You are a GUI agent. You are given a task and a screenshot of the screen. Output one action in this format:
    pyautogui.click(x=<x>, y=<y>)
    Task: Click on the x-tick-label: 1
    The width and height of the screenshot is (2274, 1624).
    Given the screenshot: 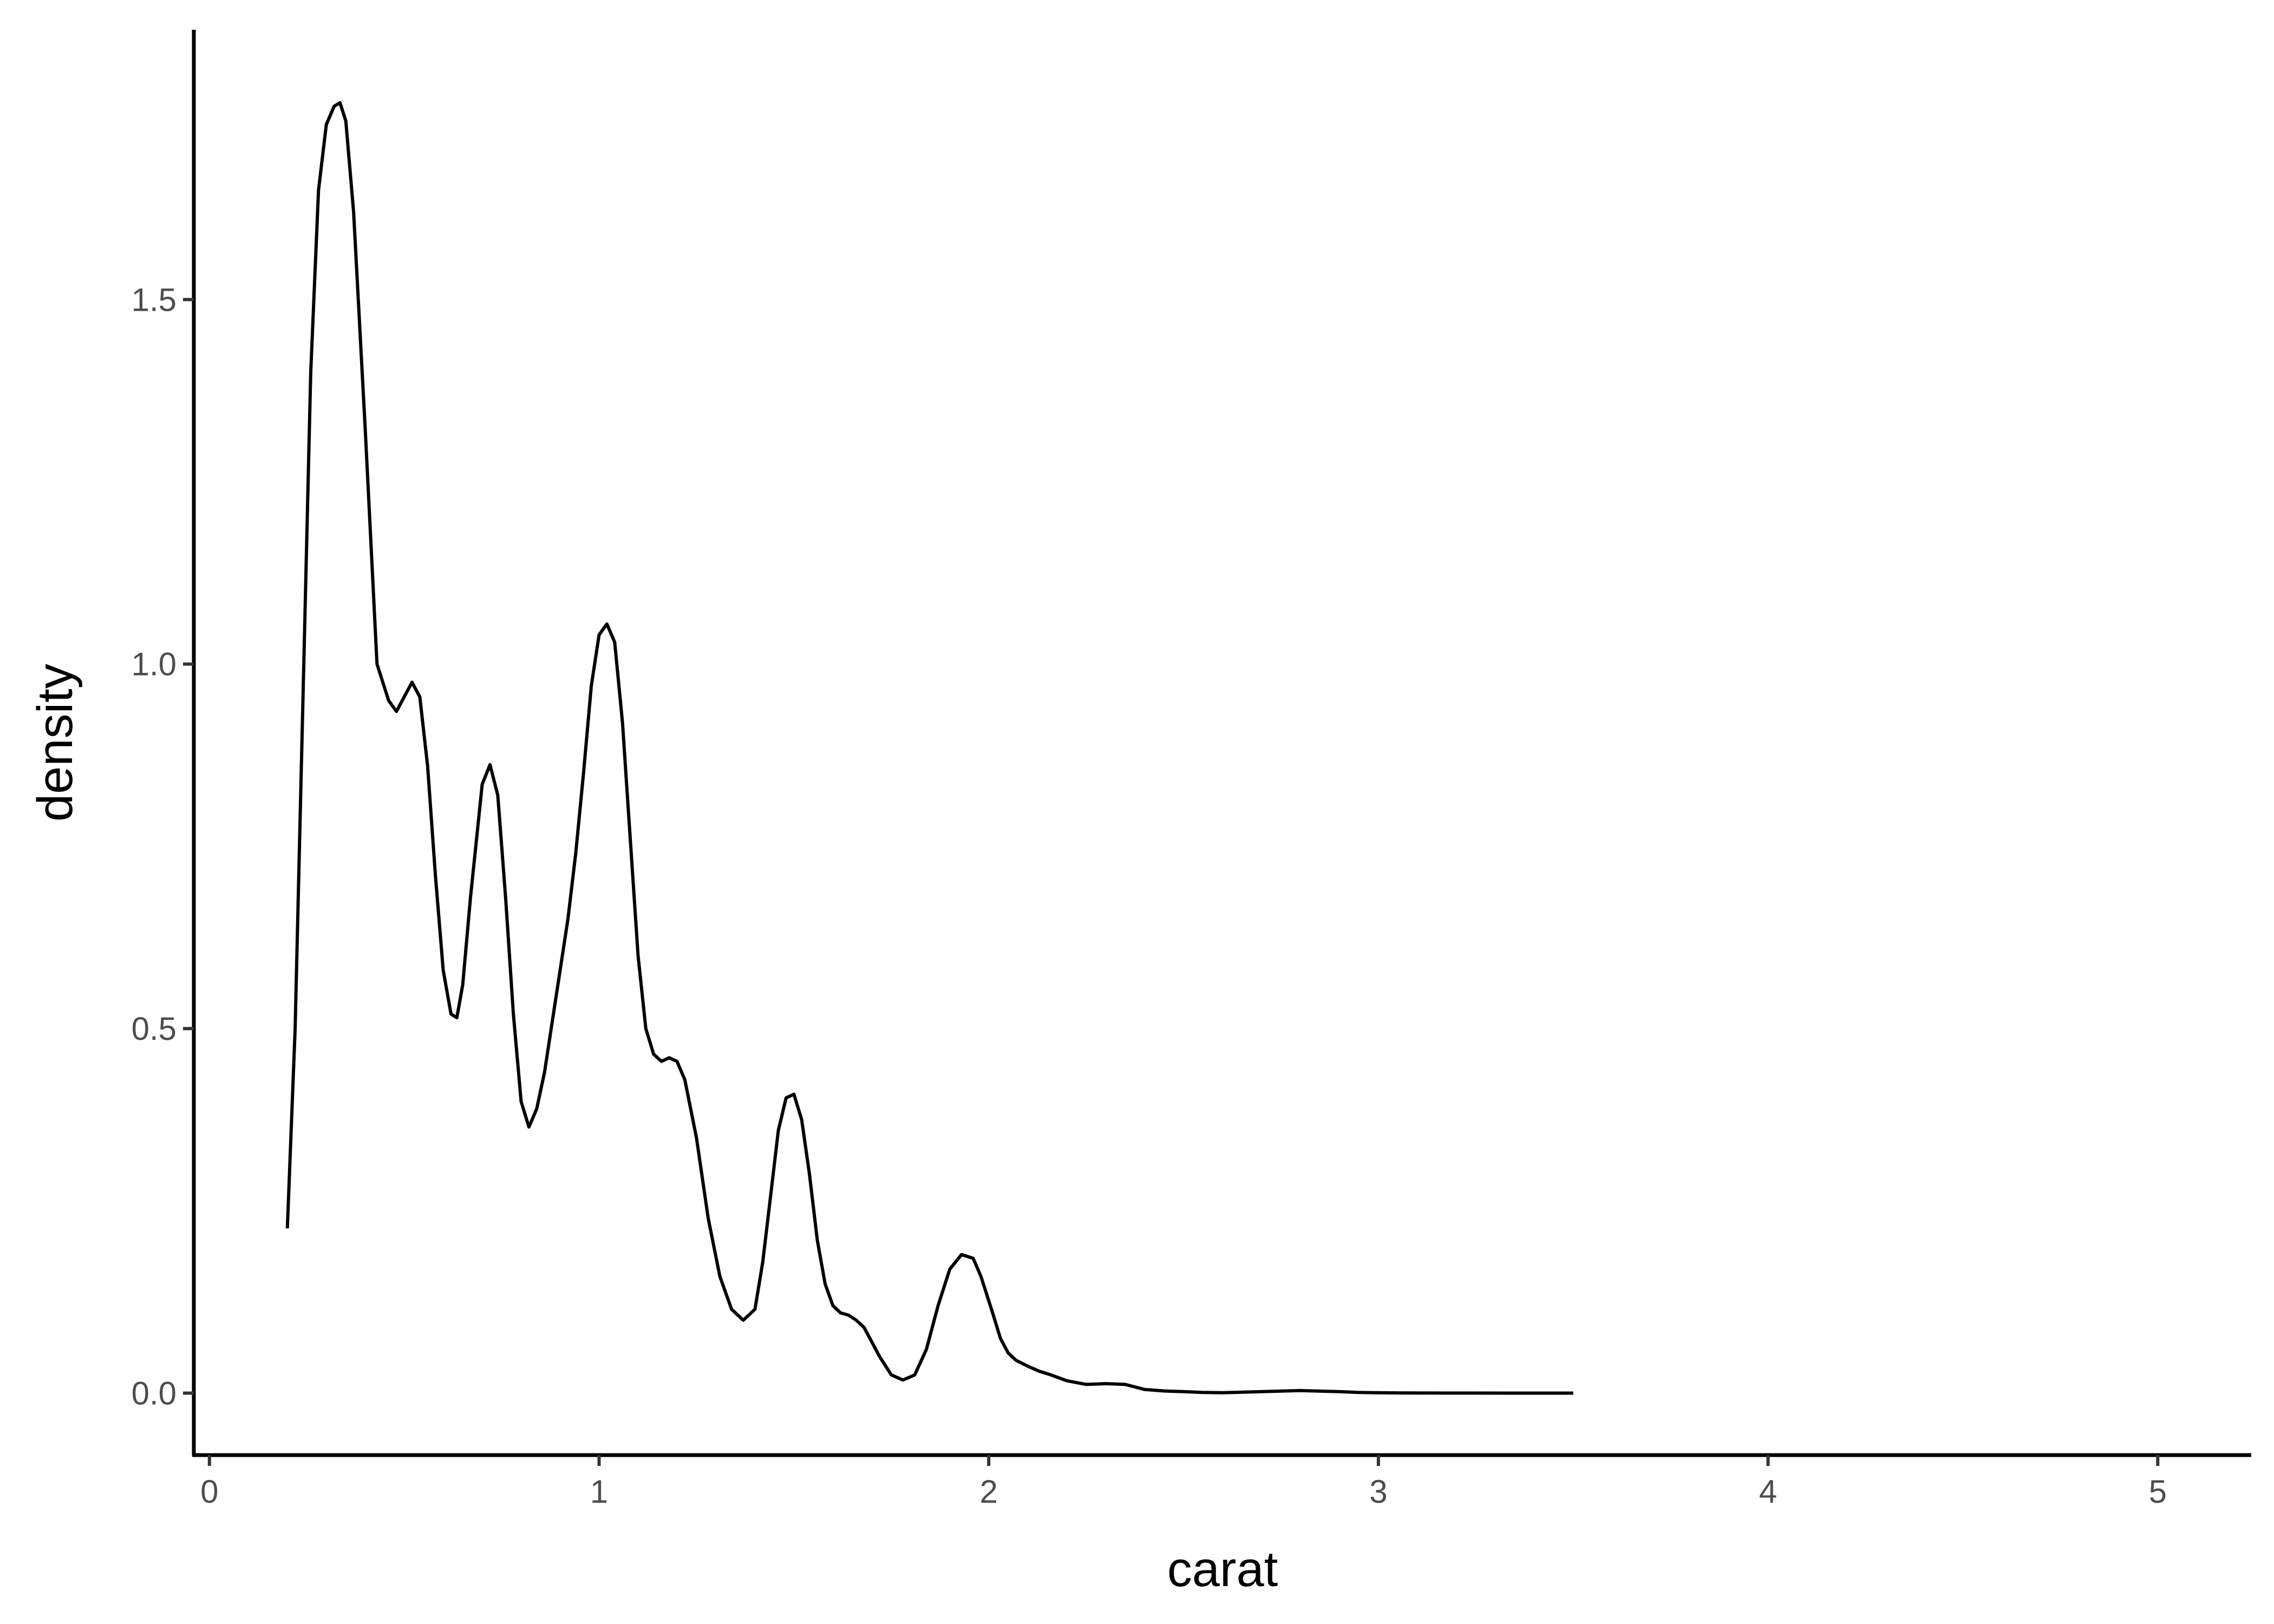 What is the action you would take?
    pyautogui.click(x=599, y=1492)
    